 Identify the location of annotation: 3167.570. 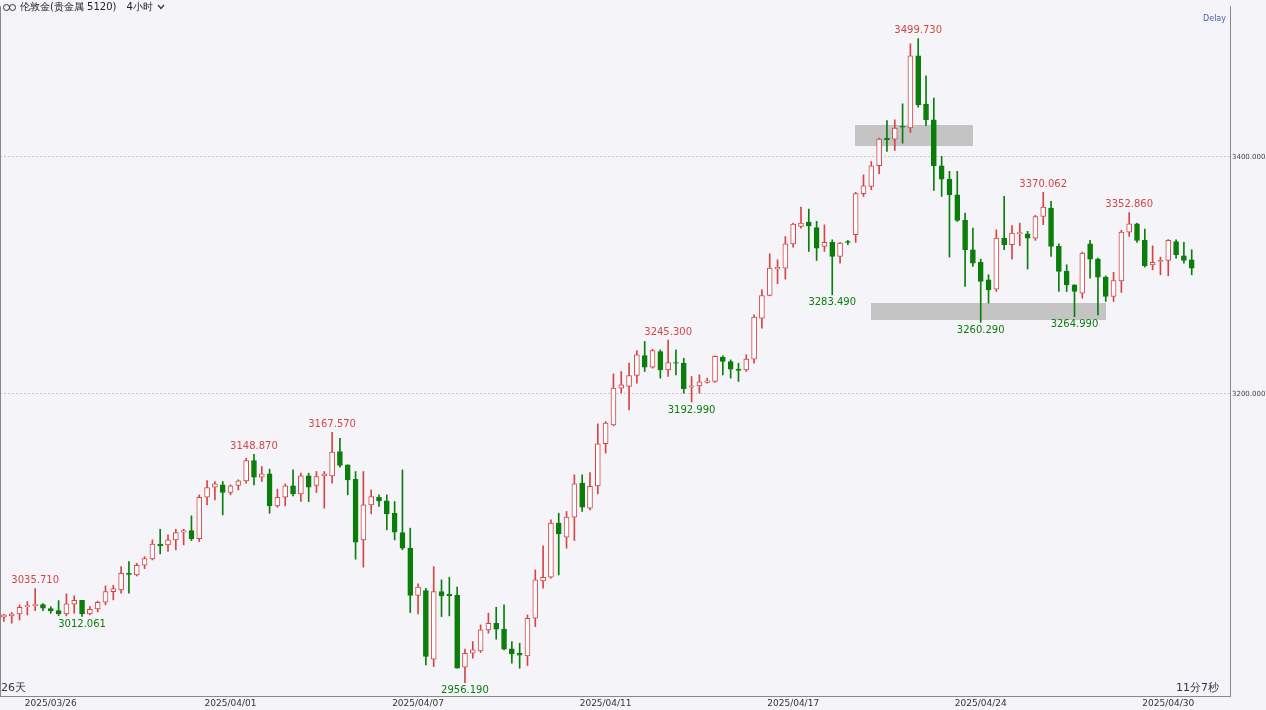
(332, 423).